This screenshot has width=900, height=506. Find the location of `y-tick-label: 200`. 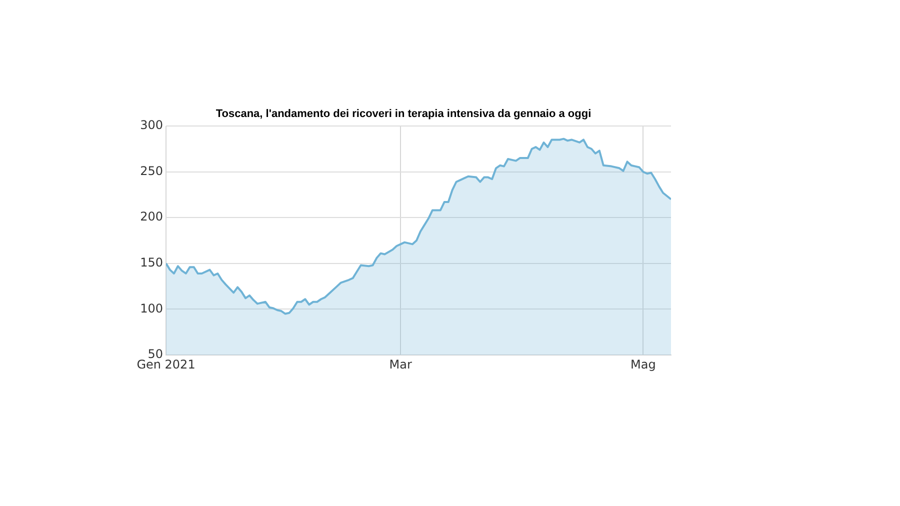

y-tick-label: 200 is located at coordinates (151, 217).